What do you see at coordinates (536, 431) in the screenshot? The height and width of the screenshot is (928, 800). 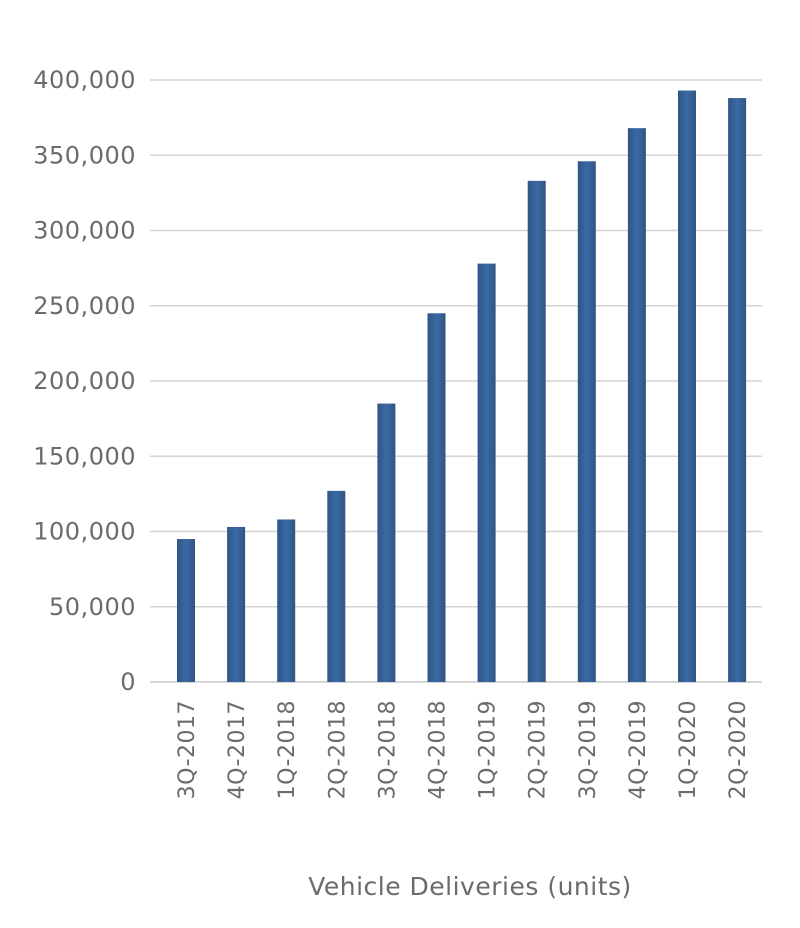 I see `bar-2Q-2019` at bounding box center [536, 431].